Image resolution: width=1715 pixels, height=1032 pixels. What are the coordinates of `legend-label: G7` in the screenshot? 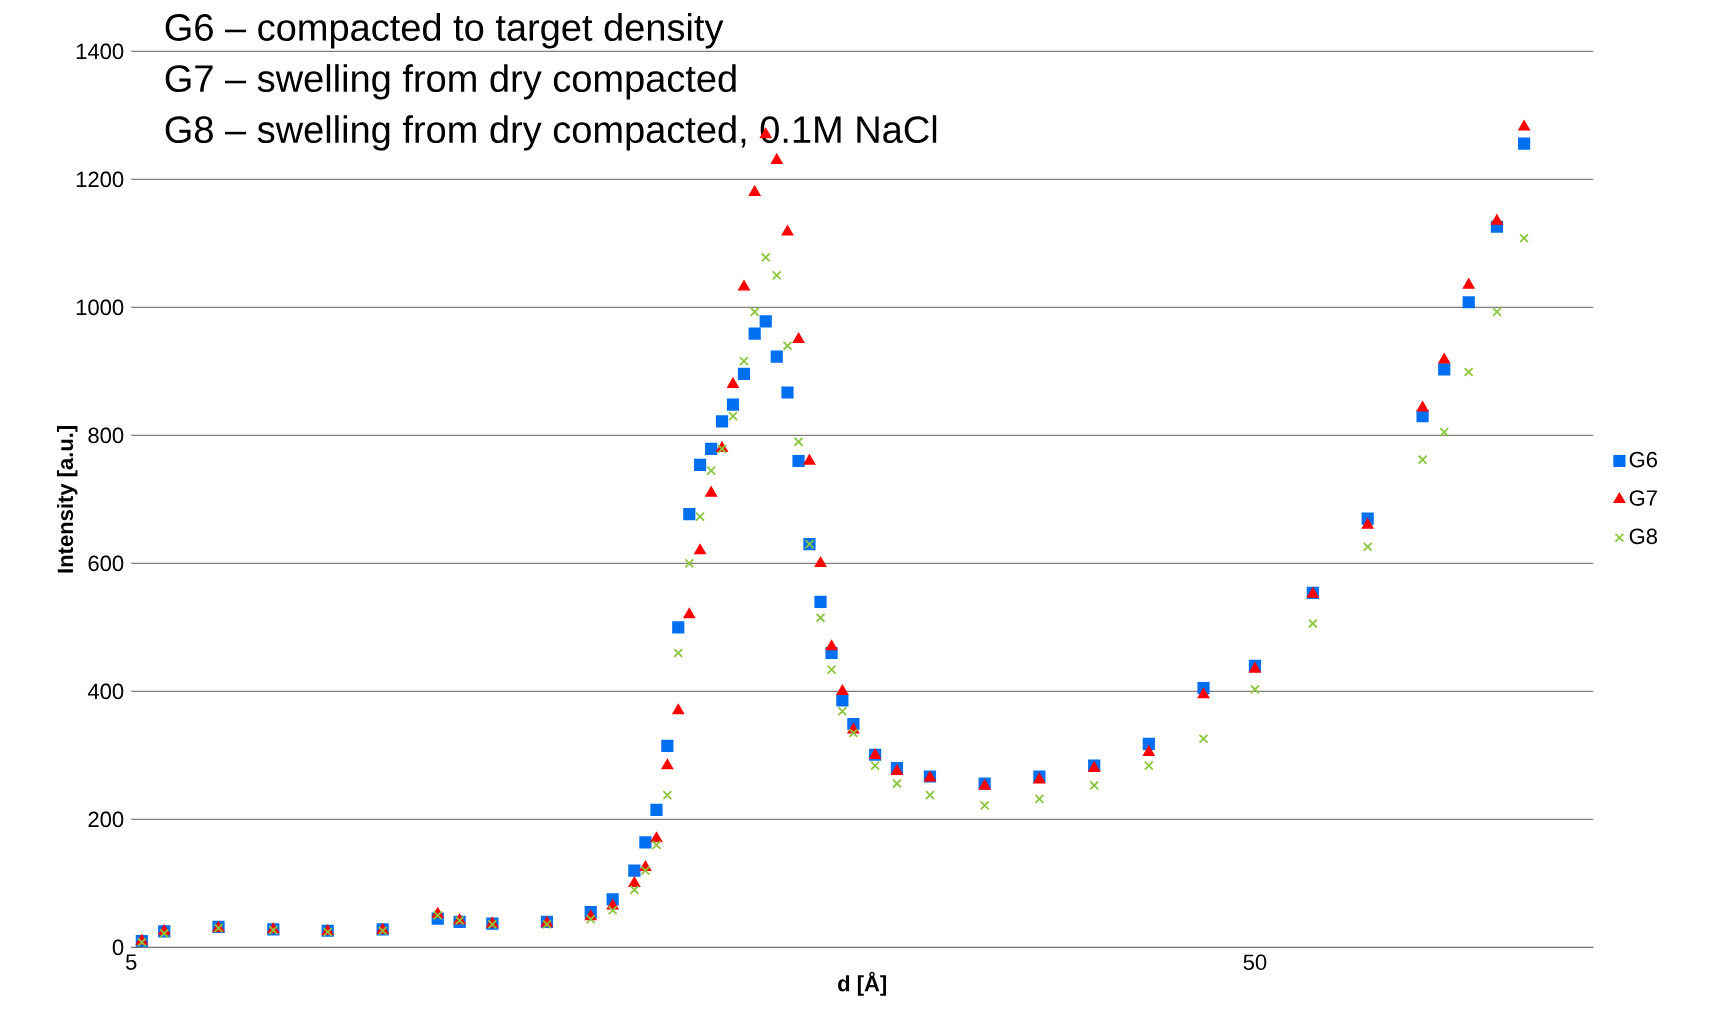 It's located at (1643, 498).